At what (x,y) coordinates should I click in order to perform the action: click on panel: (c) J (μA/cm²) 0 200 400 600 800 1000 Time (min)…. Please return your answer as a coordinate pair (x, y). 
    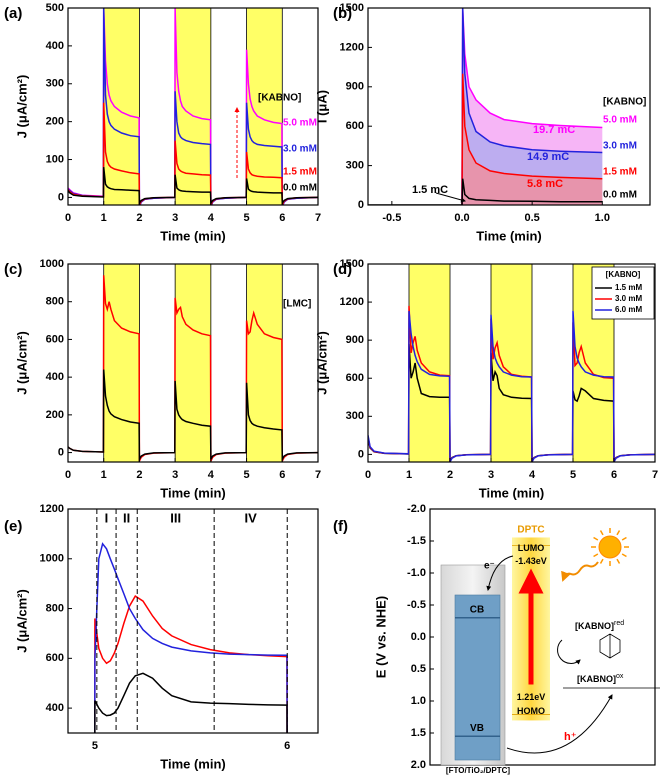
    Looking at the image, I should click on (162, 379).